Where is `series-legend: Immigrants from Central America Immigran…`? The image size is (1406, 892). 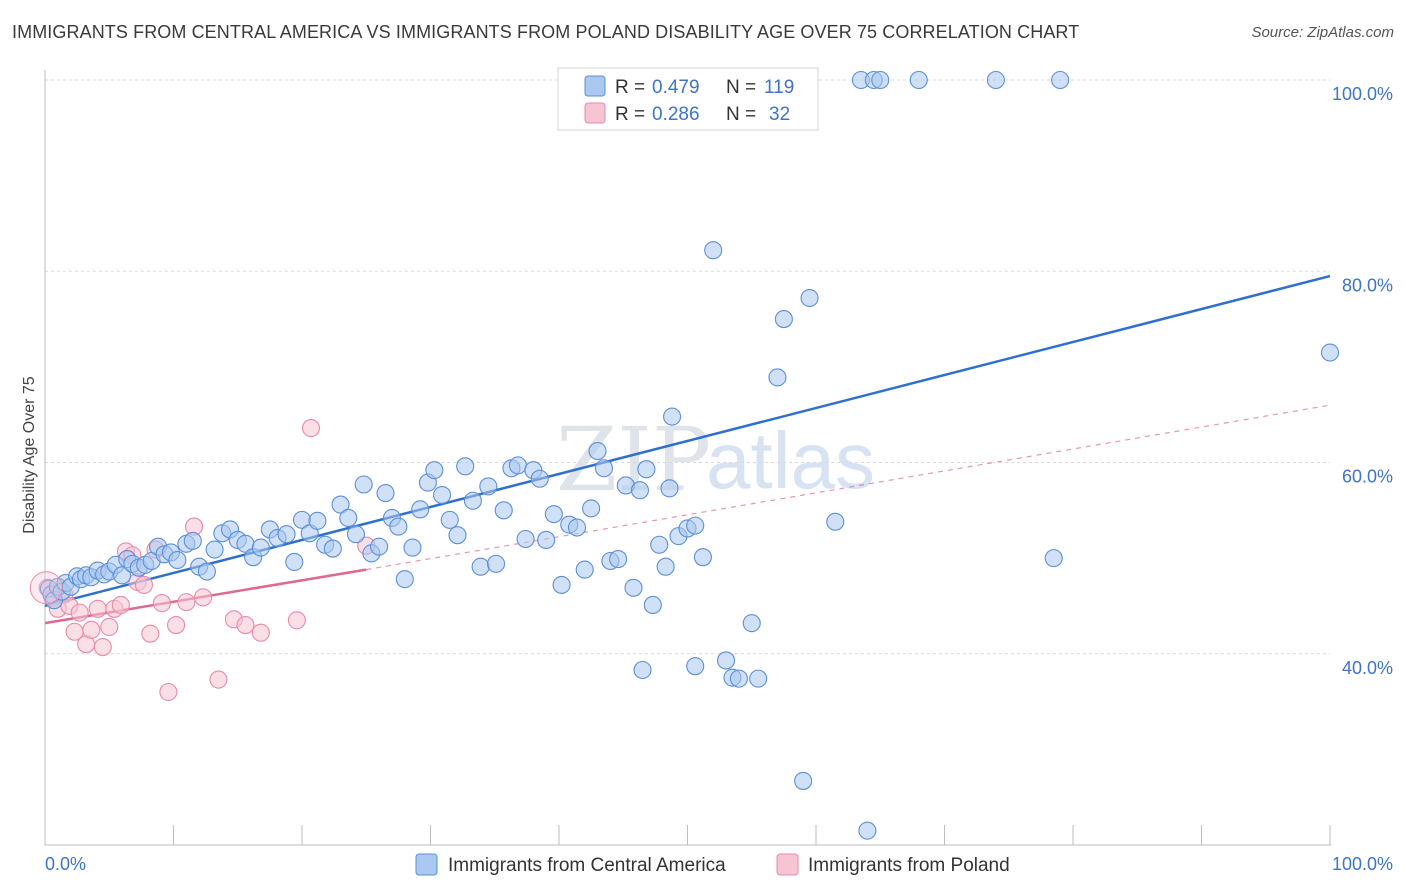
series-legend: Immigrants from Central America Immigran… is located at coordinates (712, 864).